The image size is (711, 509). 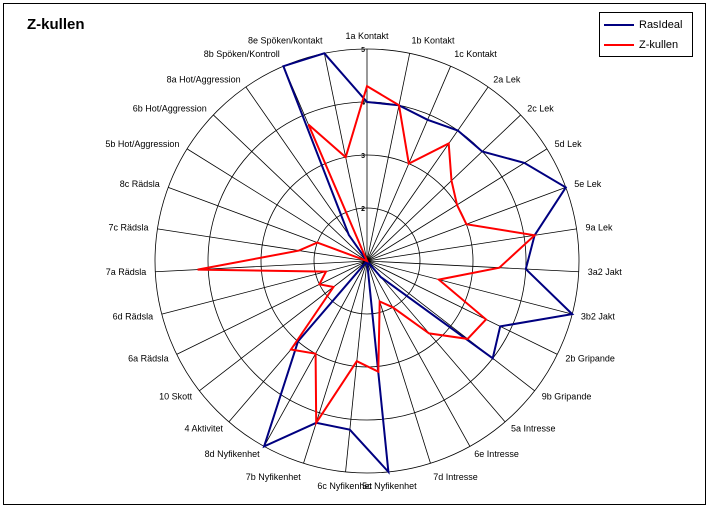 I want to click on tick-label: 1, so click(x=363, y=262).